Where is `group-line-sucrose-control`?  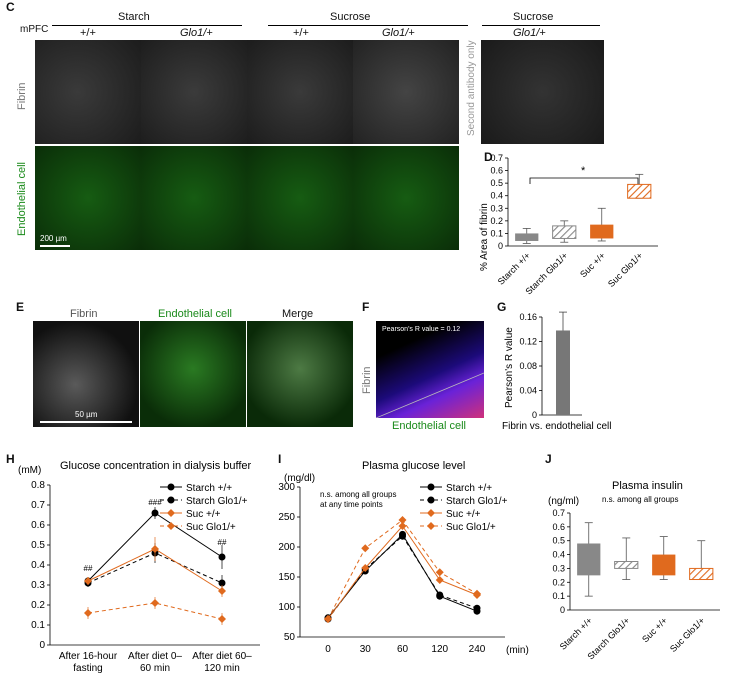 group-line-sucrose-control is located at coordinates (541, 25).